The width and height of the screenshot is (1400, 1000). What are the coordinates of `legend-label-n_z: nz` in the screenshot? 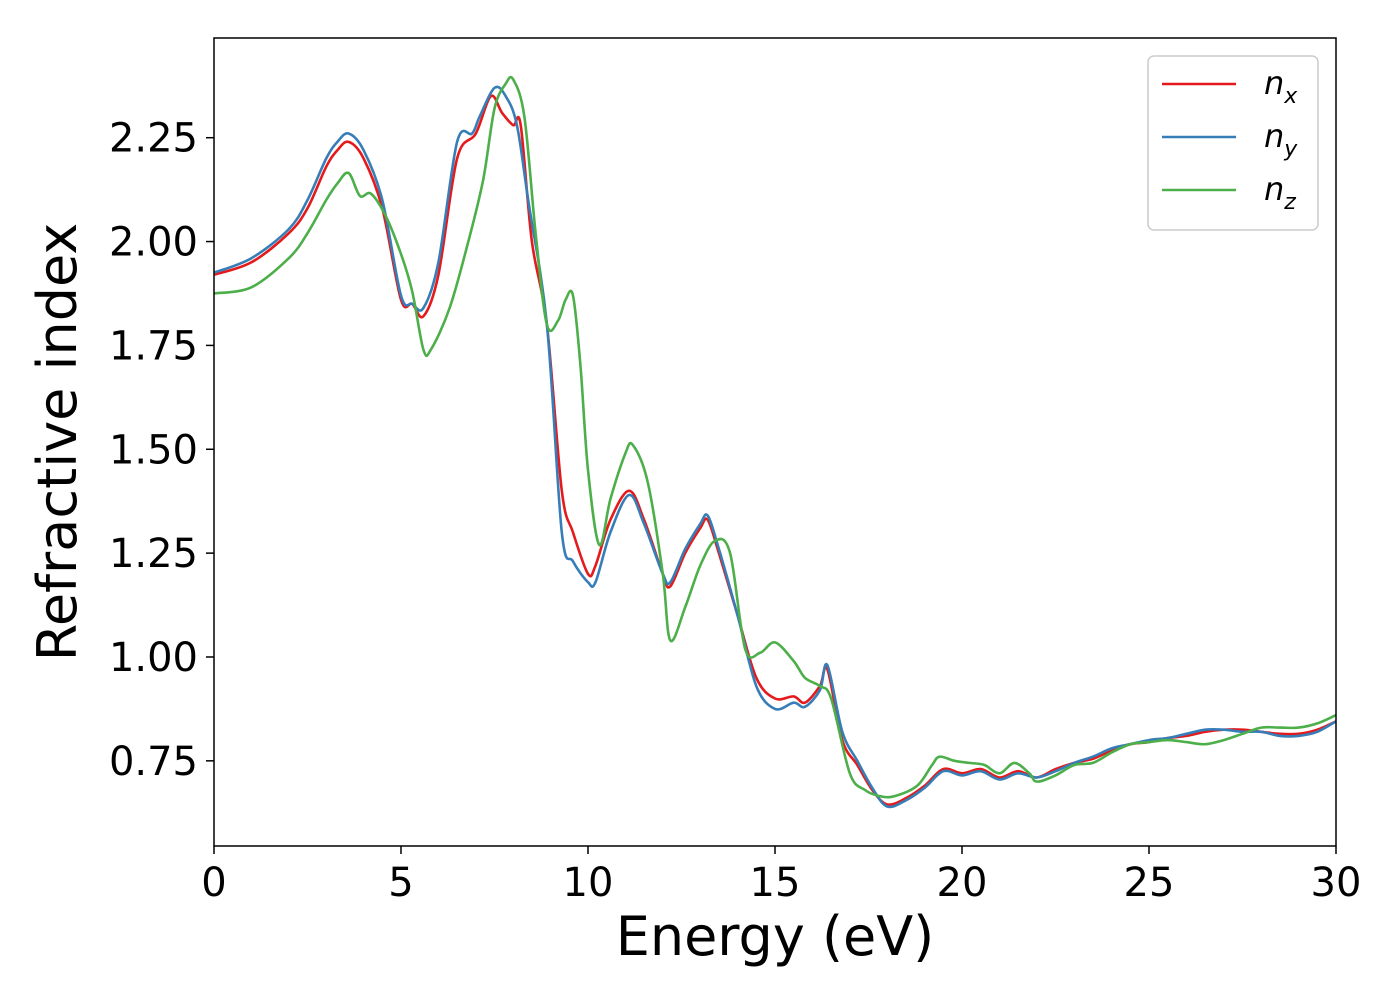 It's located at (1280, 192).